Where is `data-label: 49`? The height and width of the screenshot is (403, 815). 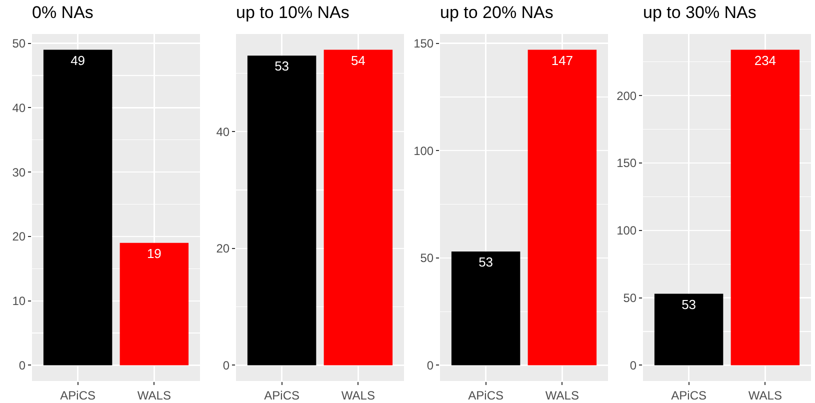 data-label: 49 is located at coordinates (78, 60).